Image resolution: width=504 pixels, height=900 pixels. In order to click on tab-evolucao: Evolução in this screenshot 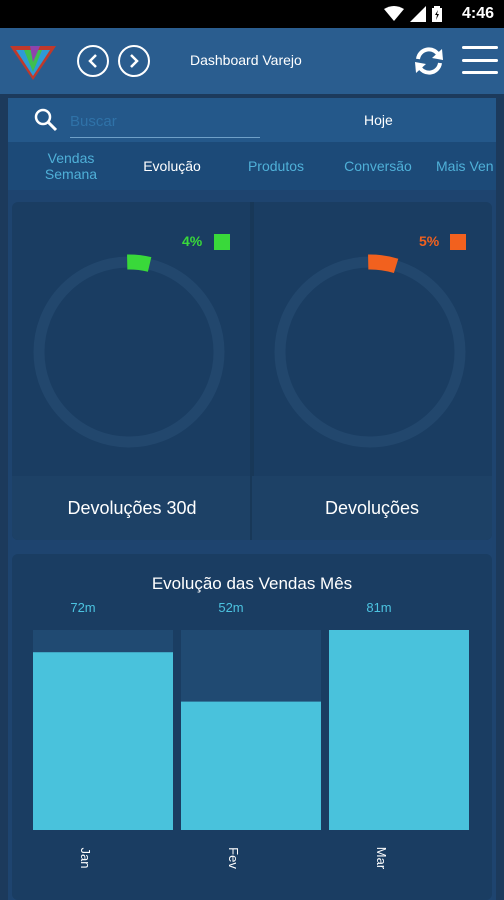, I will do `click(172, 166)`.